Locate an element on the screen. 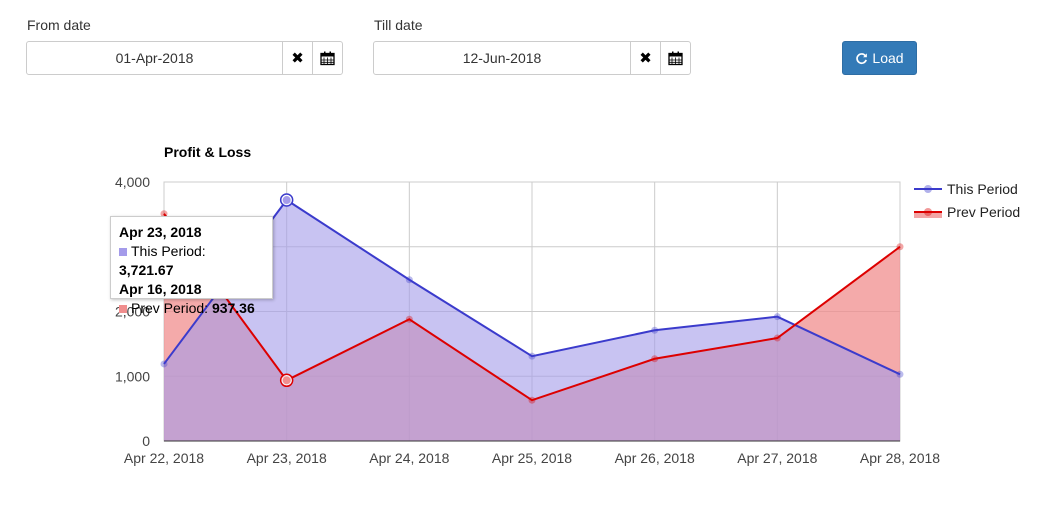 The image size is (1041, 531). legend-fill is located at coordinates (928, 215).